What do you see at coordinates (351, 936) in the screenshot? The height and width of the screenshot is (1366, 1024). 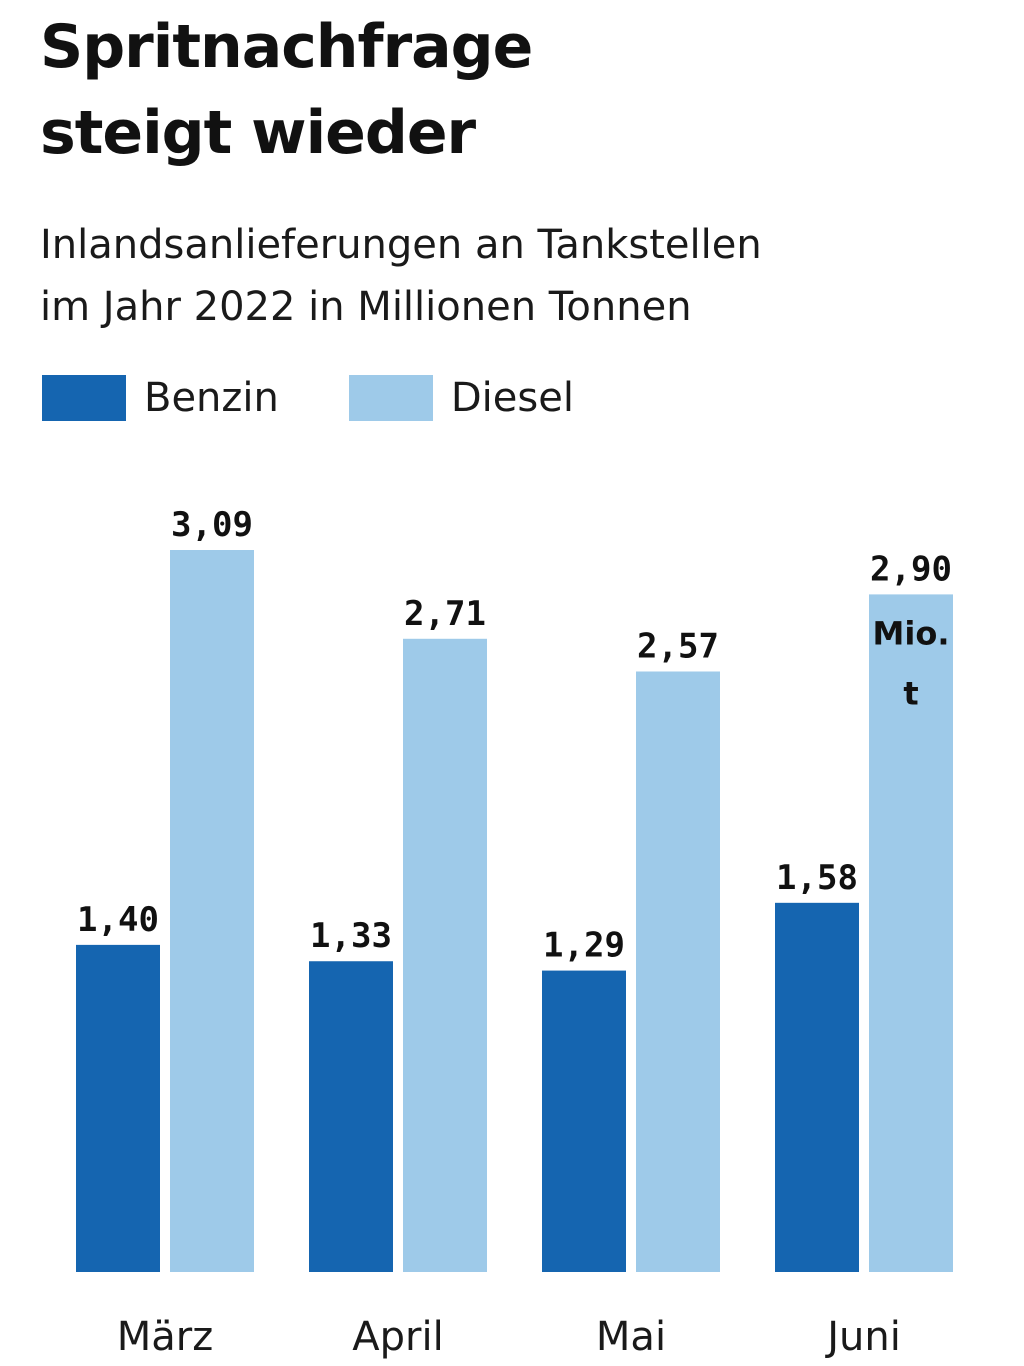 I see `data-label-benzin-1: 1,33` at bounding box center [351, 936].